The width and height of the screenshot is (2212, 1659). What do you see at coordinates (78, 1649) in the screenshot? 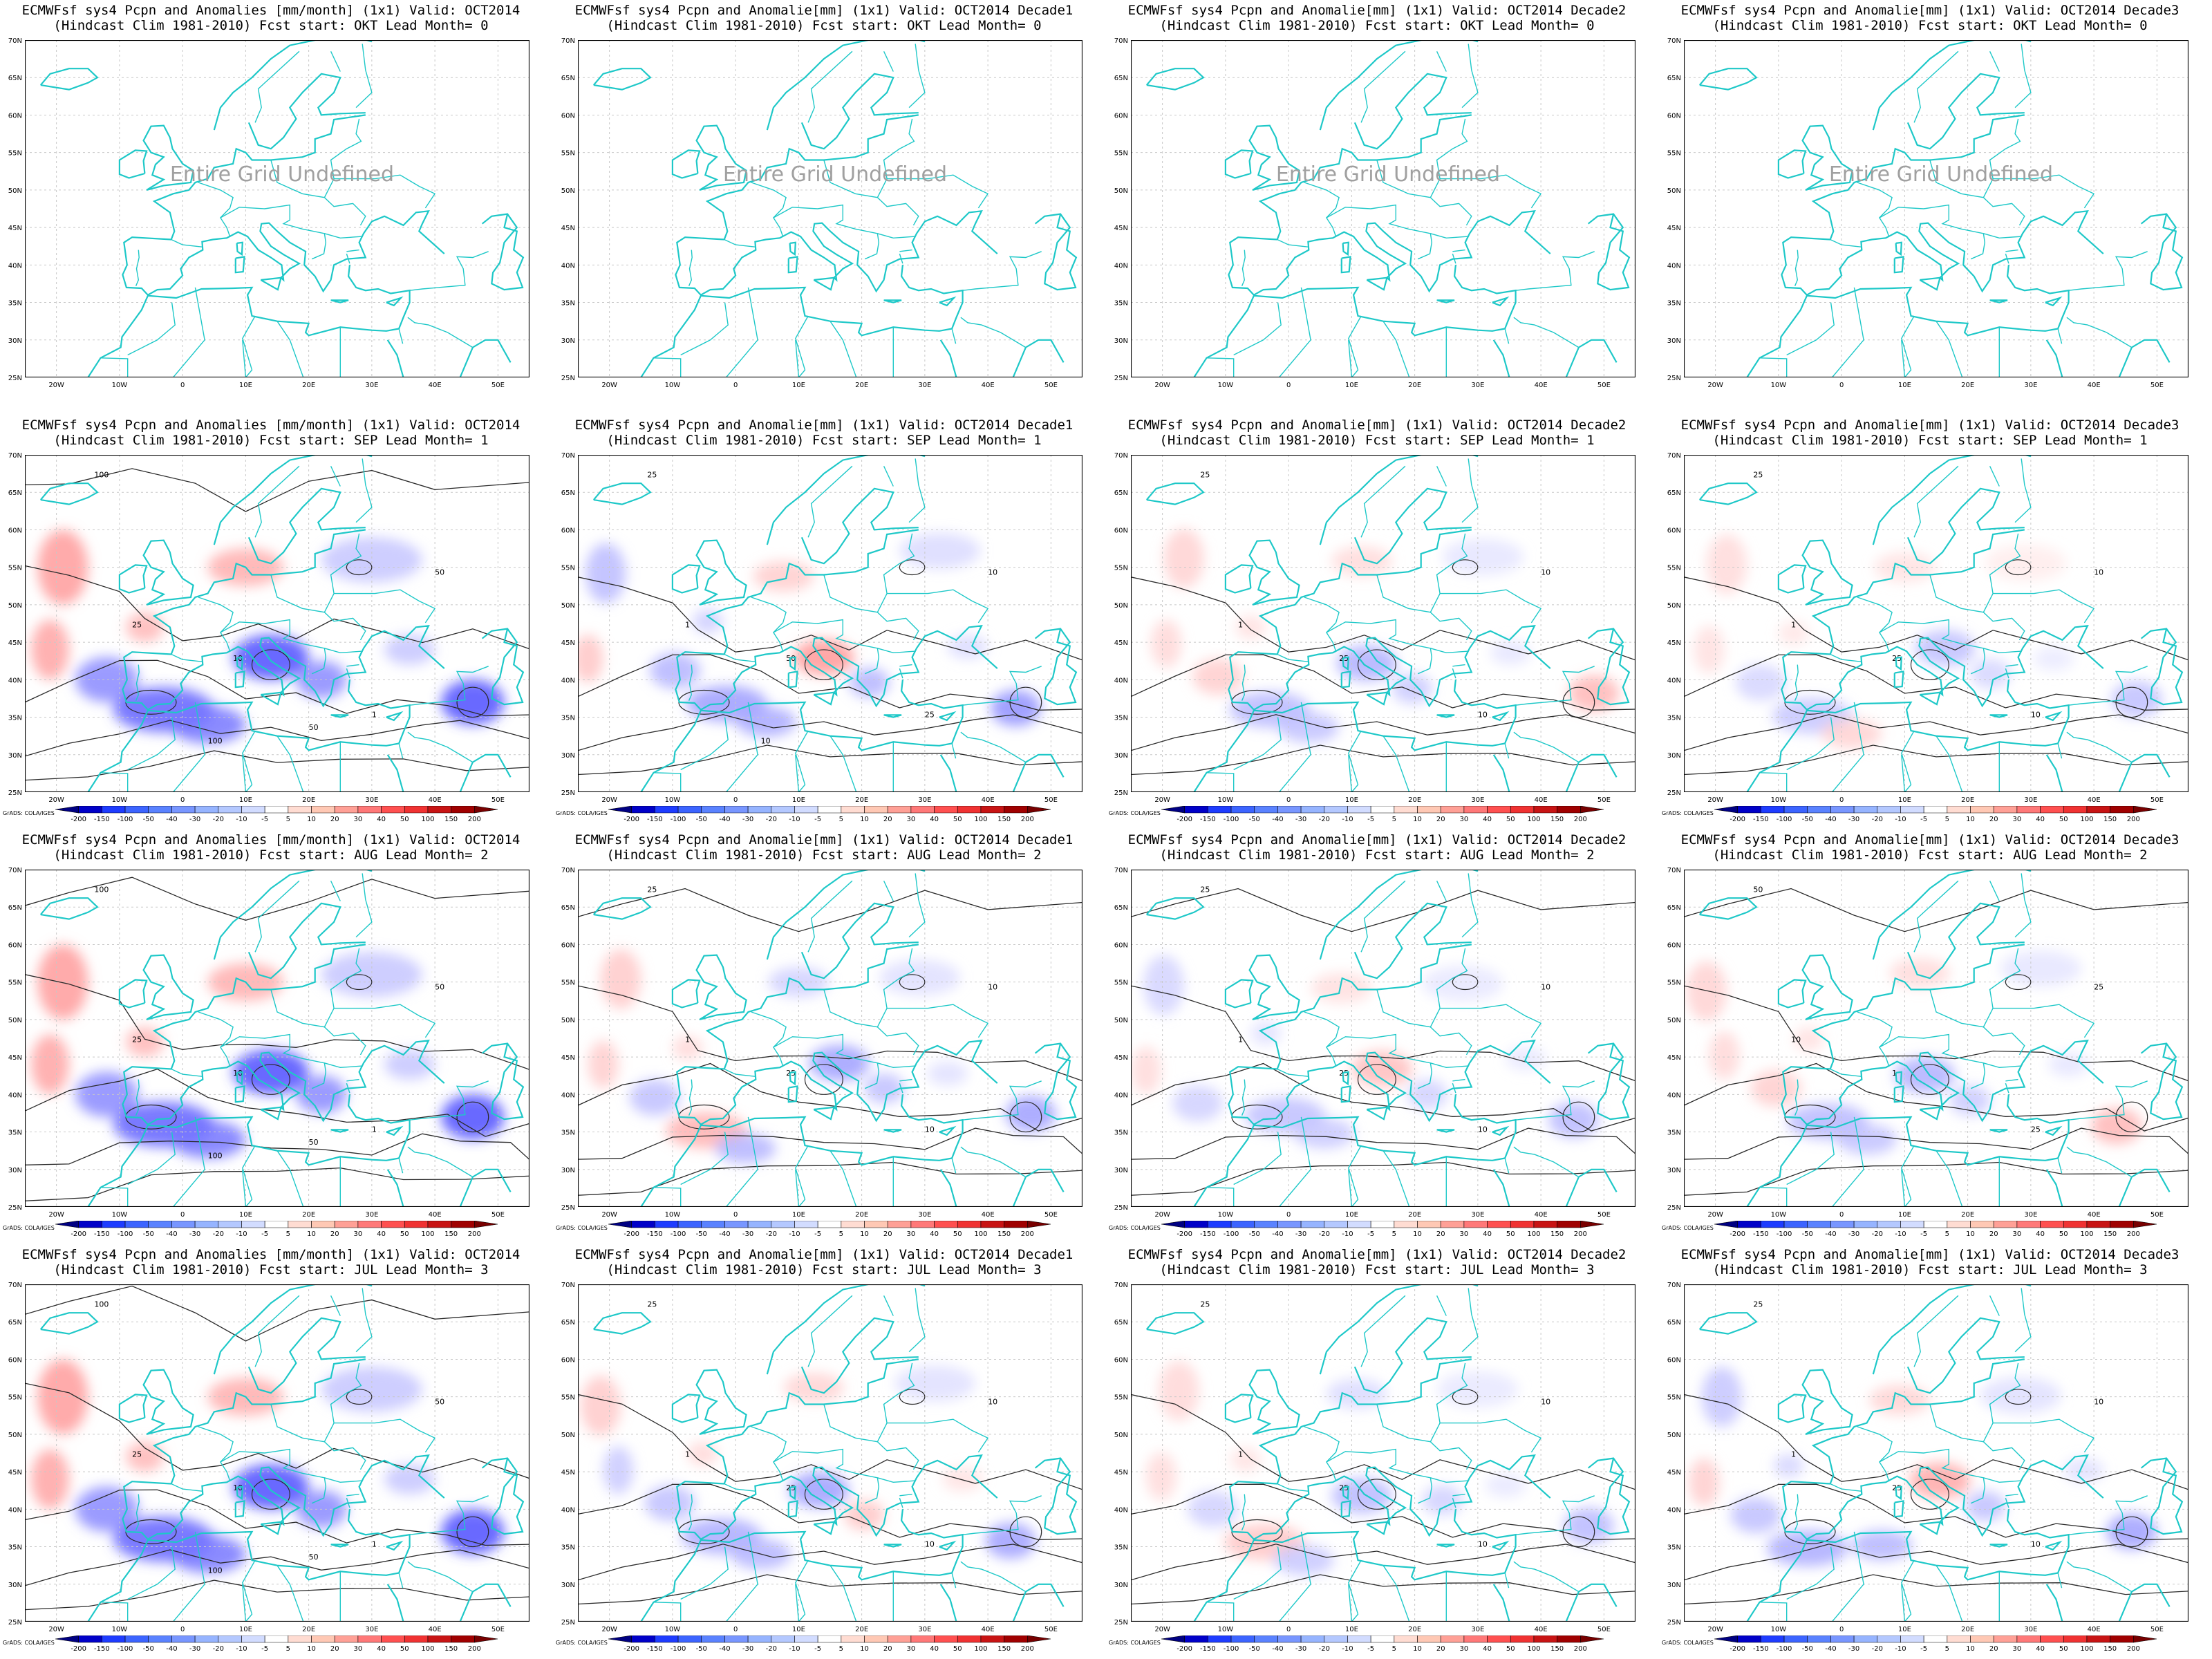
I see `colorbar-tick-label: -200` at bounding box center [78, 1649].